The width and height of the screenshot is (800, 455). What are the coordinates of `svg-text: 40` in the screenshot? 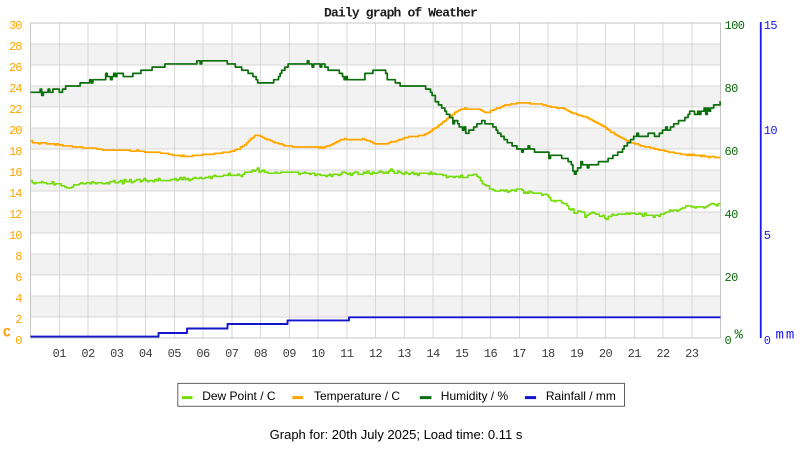 It's located at (732, 215).